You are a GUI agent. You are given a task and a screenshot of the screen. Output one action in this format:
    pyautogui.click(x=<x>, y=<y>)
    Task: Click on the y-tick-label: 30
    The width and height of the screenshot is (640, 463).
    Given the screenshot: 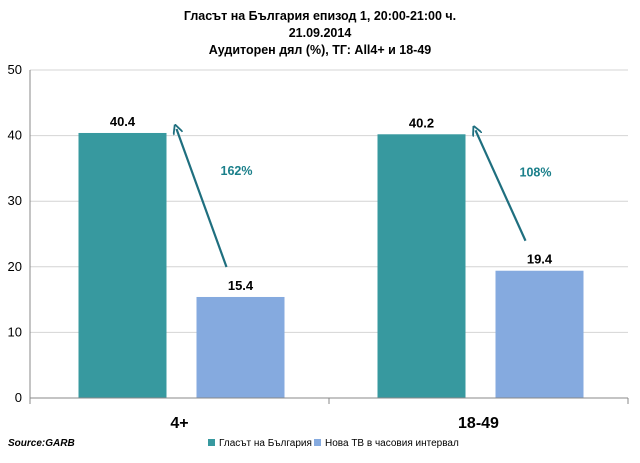 What is the action you would take?
    pyautogui.click(x=15, y=200)
    